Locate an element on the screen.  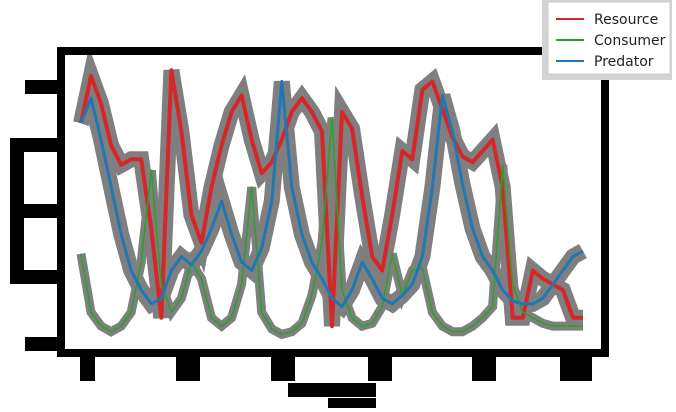
legend-label-consumer: Consumer is located at coordinates (630, 41).